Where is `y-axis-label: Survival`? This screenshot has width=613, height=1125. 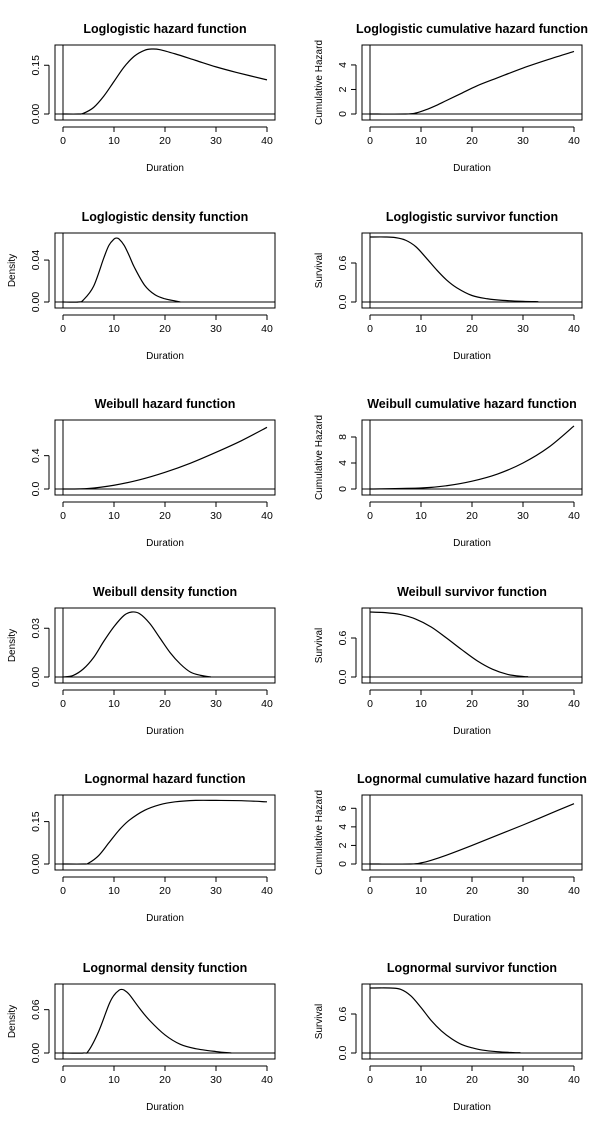 y-axis-label: Survival is located at coordinates (319, 1022).